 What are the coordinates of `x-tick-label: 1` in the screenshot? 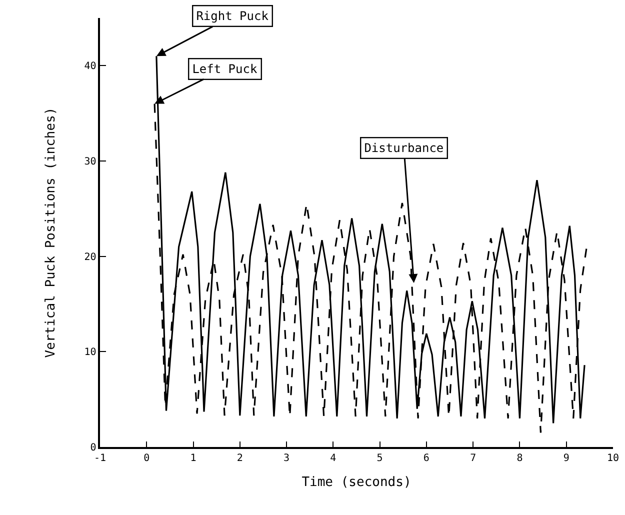 It's located at (193, 458).